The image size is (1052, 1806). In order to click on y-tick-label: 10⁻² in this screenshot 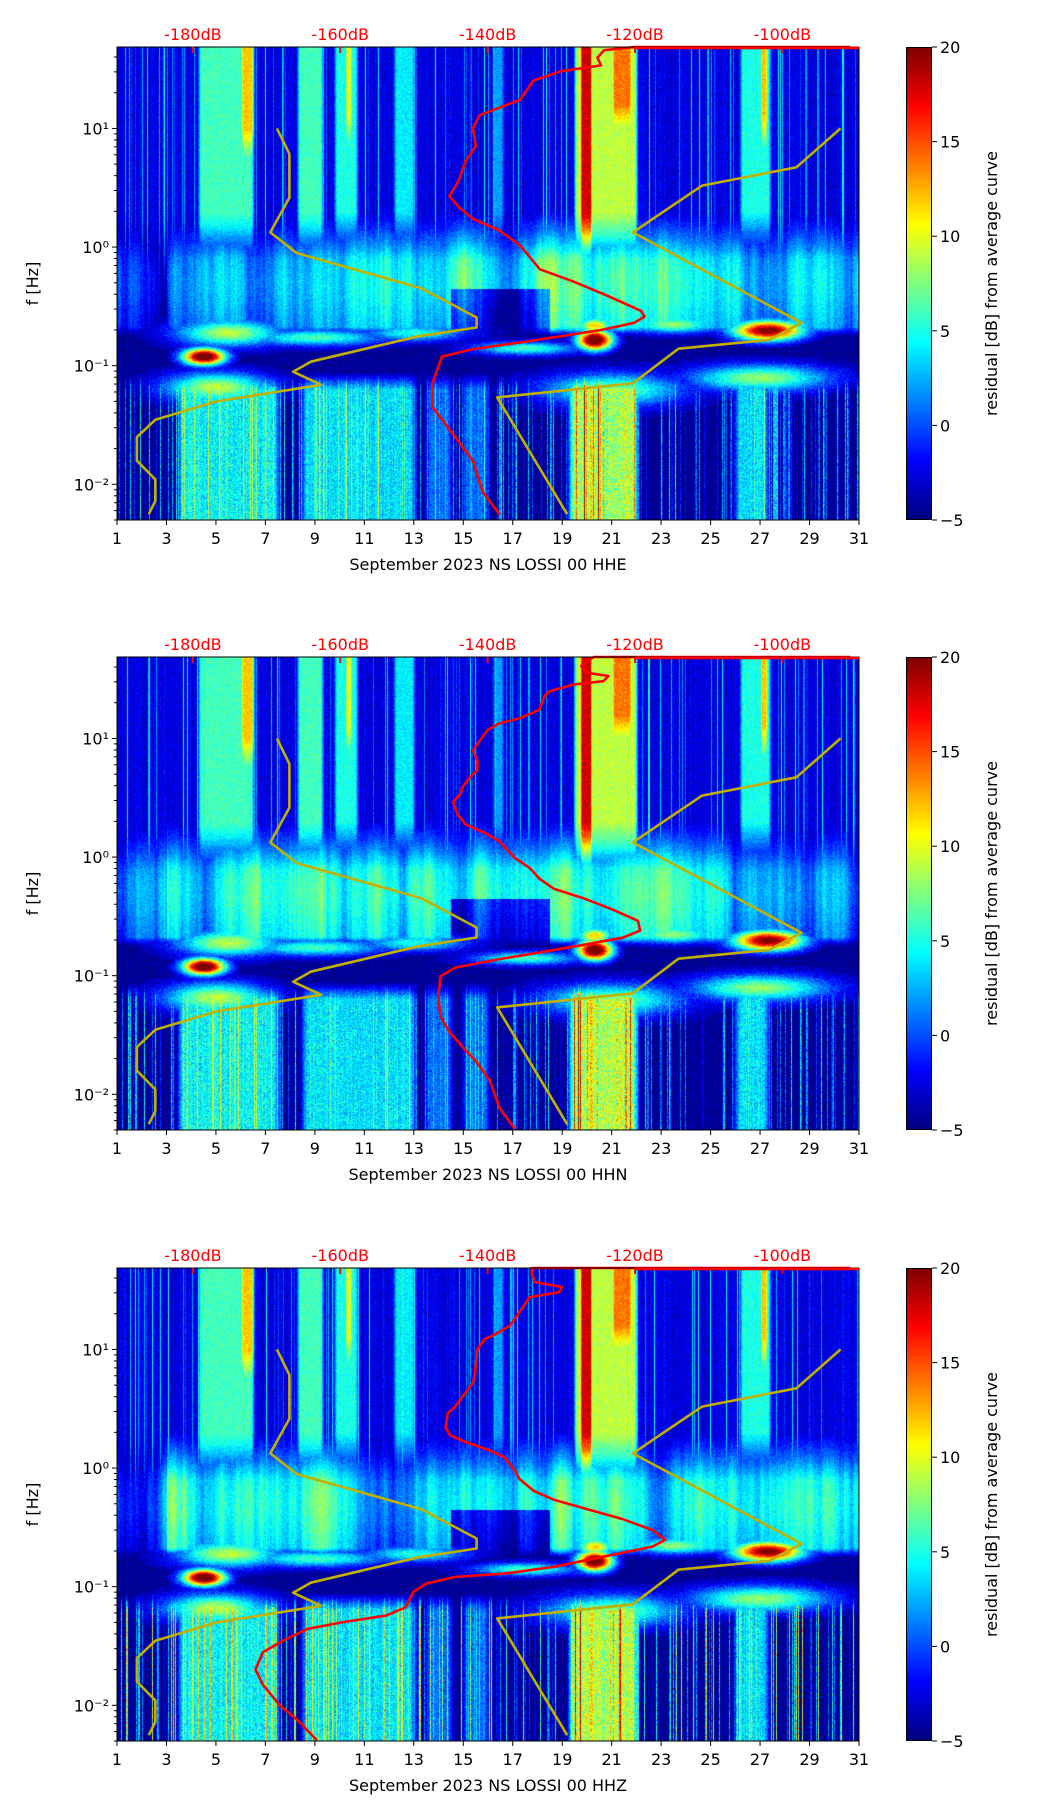, I will do `click(91, 1705)`.